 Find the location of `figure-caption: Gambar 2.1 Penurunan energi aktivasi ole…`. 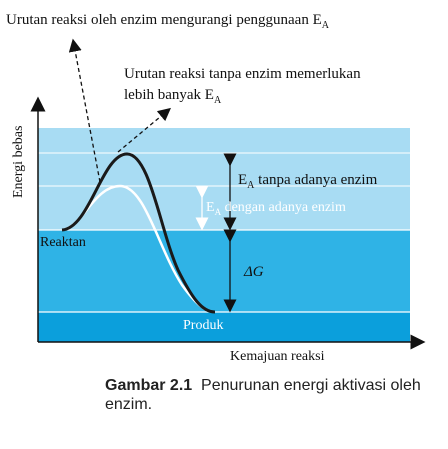

figure-caption: Gambar 2.1 Penurunan energi aktivasi ole… is located at coordinates (270, 395).